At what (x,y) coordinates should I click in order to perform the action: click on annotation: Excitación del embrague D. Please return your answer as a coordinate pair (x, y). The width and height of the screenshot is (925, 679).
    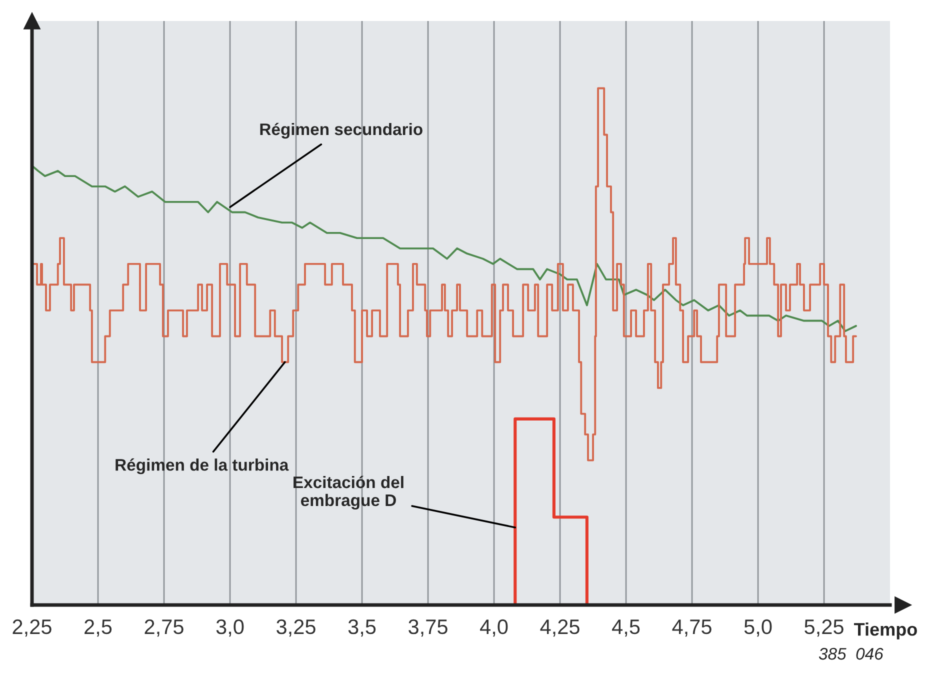
    Looking at the image, I should click on (349, 493).